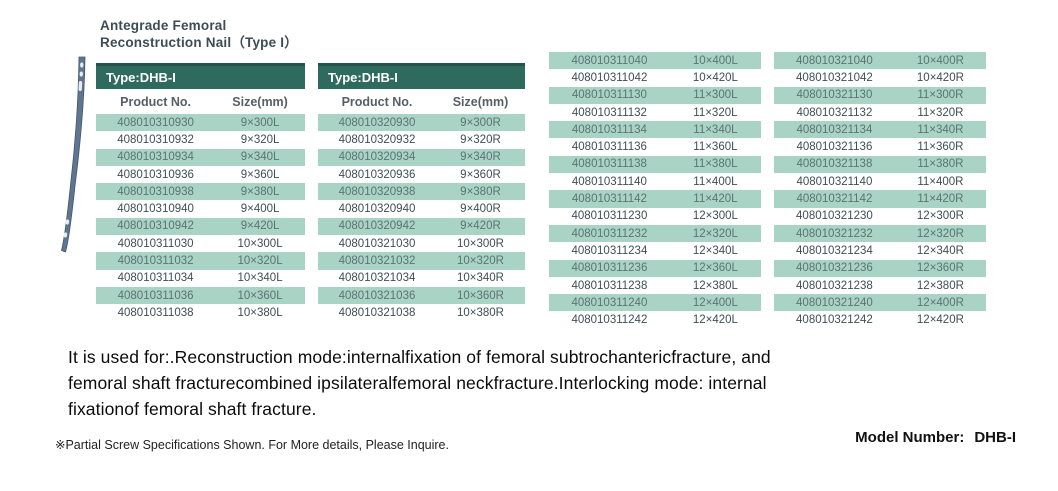  What do you see at coordinates (421, 243) in the screenshot?
I see `table-row: 408010321030 10×300R` at bounding box center [421, 243].